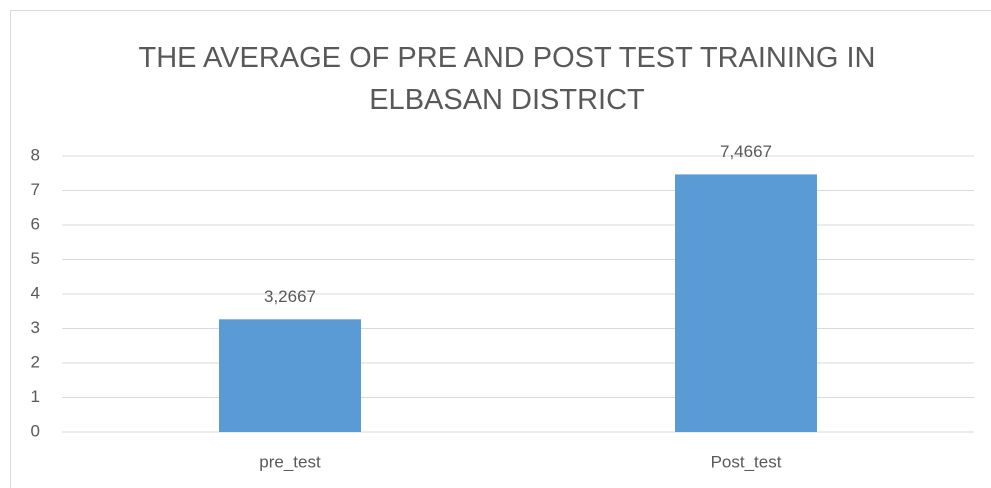 This screenshot has width=991, height=488. Describe the element at coordinates (35, 361) in the screenshot. I see `y-tick-label: 2` at that location.